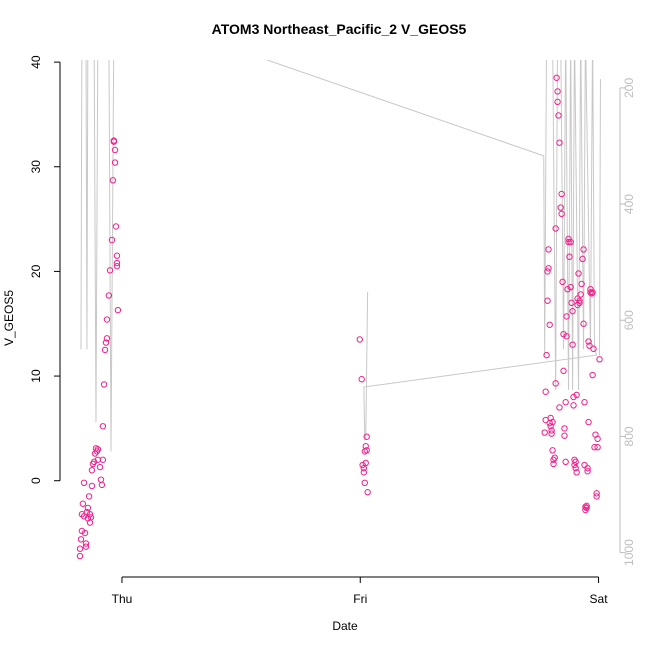 The image size is (650, 650). Describe the element at coordinates (36, 167) in the screenshot. I see `y-tick-label: 30` at that location.